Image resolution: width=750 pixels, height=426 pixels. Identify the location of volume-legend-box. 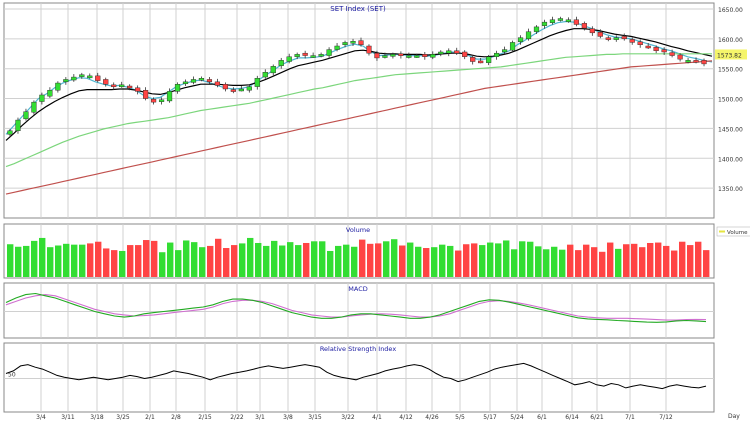
(733, 231).